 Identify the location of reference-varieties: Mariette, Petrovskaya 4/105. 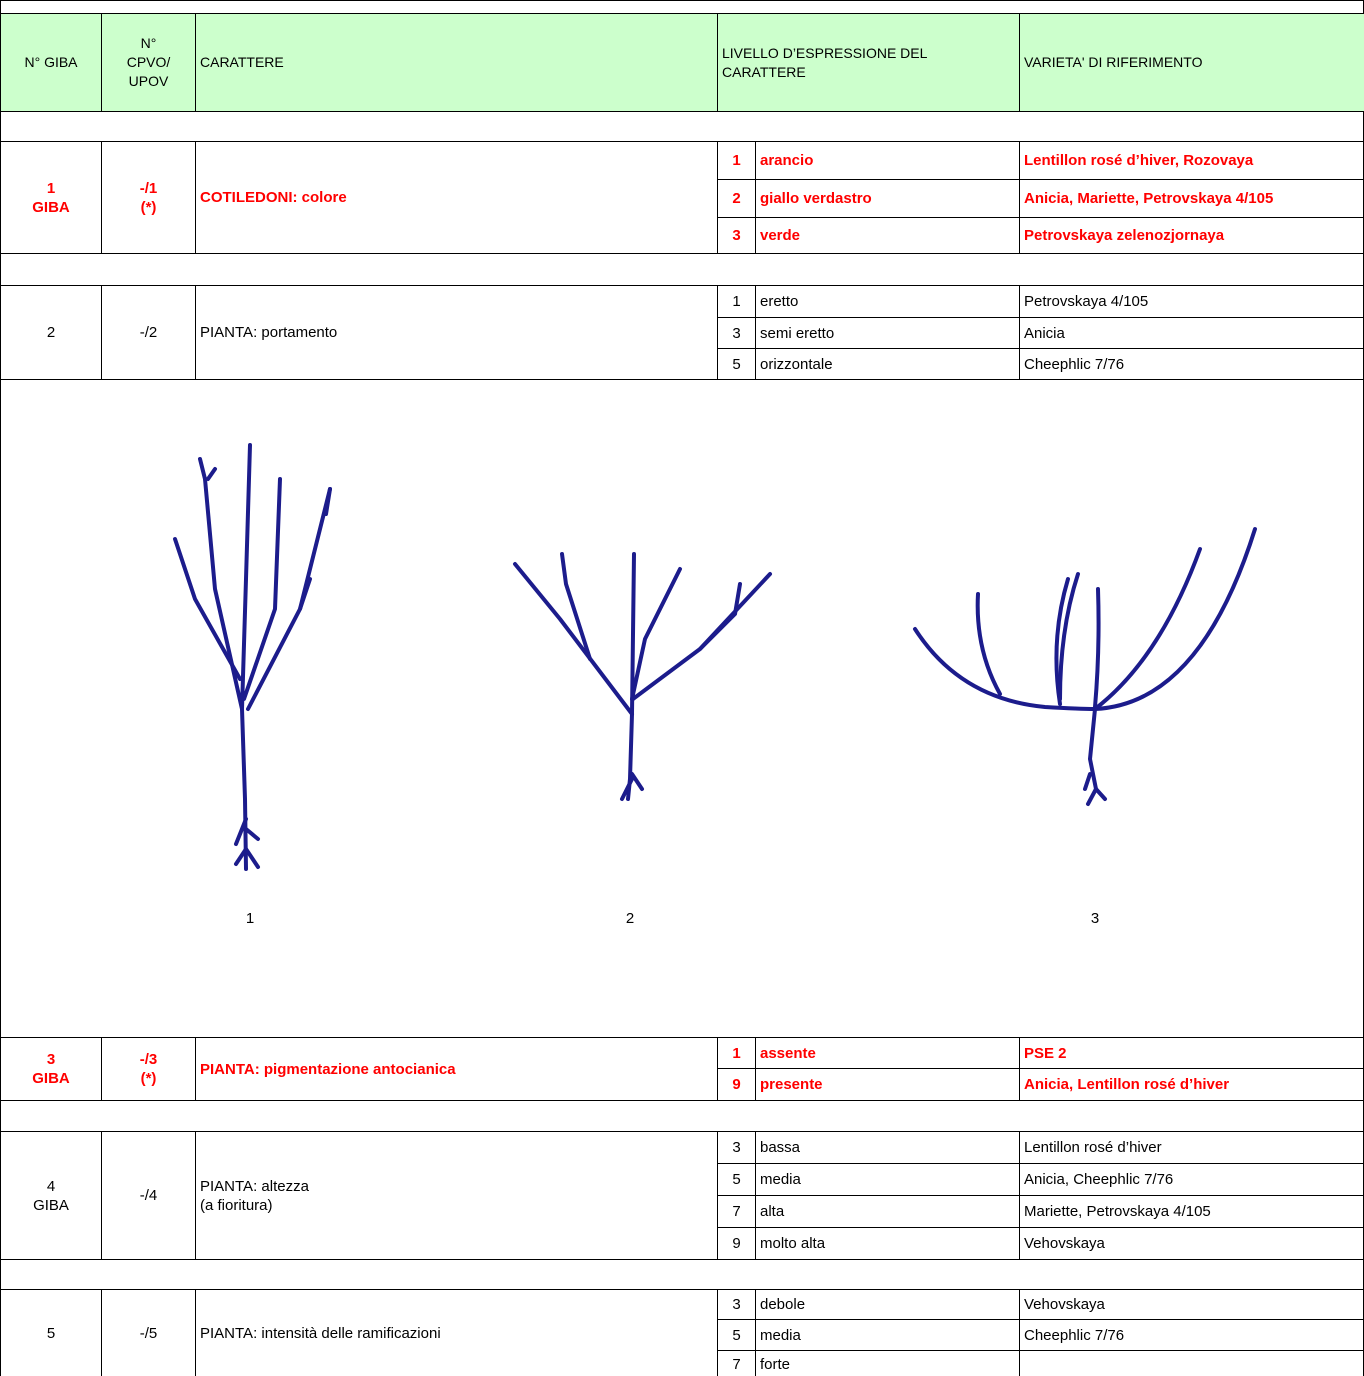
(1191, 1211).